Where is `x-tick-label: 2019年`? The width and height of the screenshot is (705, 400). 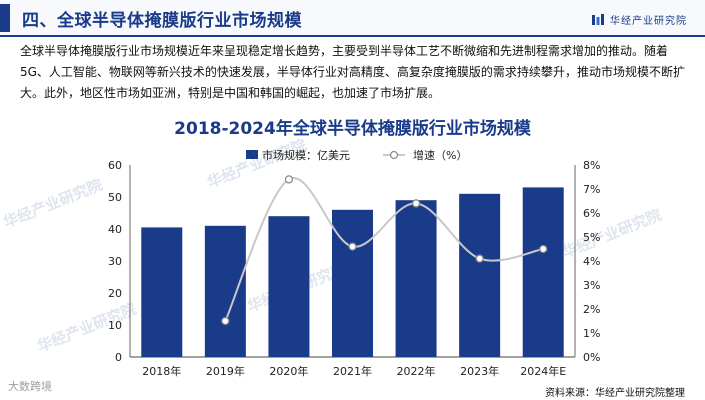 x-tick-label: 2019年 is located at coordinates (225, 371).